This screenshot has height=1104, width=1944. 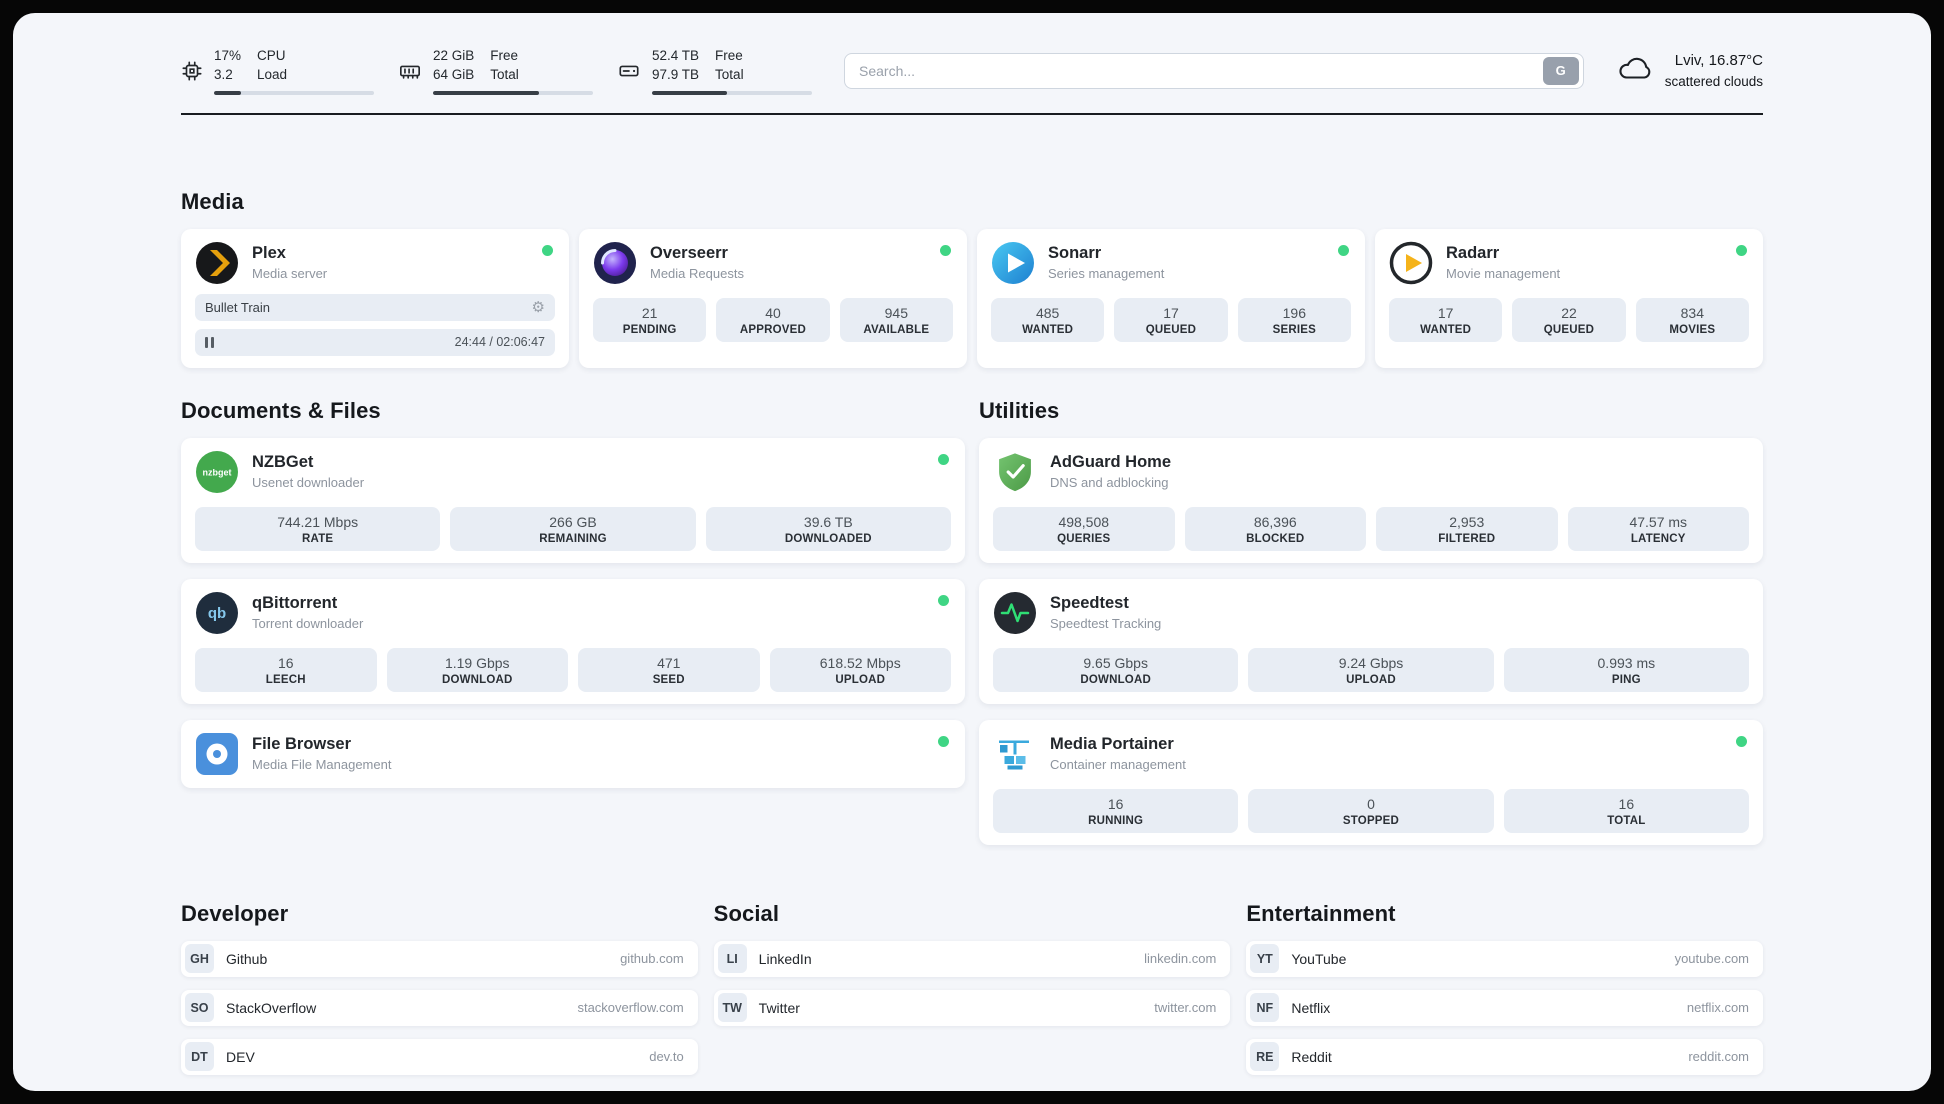 What do you see at coordinates (1411, 263) in the screenshot?
I see `radarr-icon` at bounding box center [1411, 263].